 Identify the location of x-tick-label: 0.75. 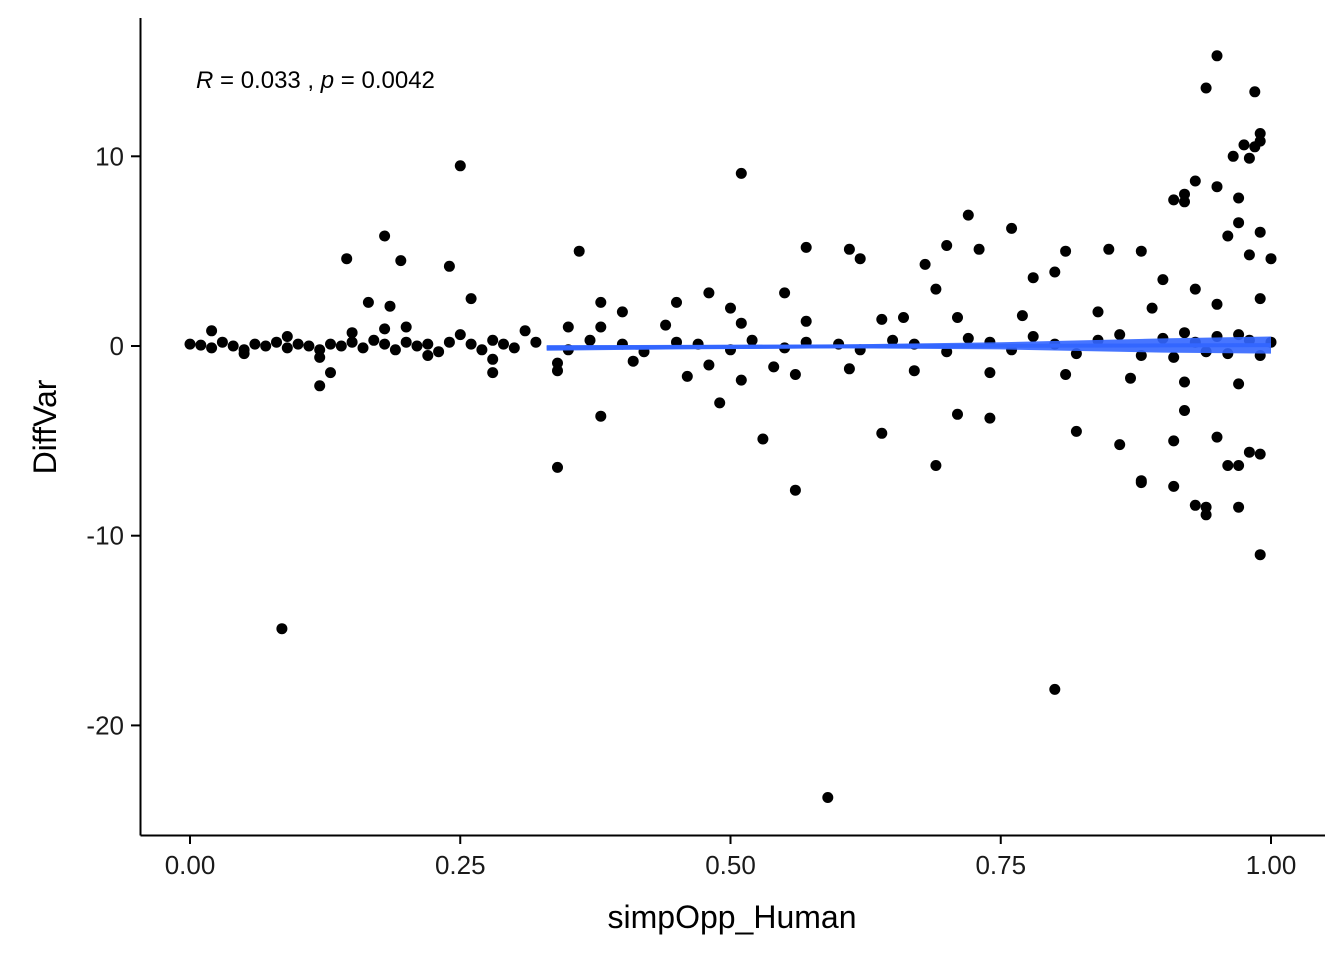
(1000, 865).